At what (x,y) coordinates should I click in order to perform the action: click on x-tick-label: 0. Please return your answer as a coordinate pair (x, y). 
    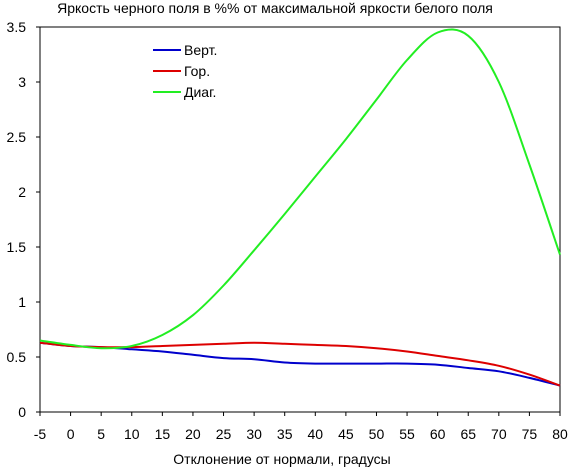
    Looking at the image, I should click on (71, 434).